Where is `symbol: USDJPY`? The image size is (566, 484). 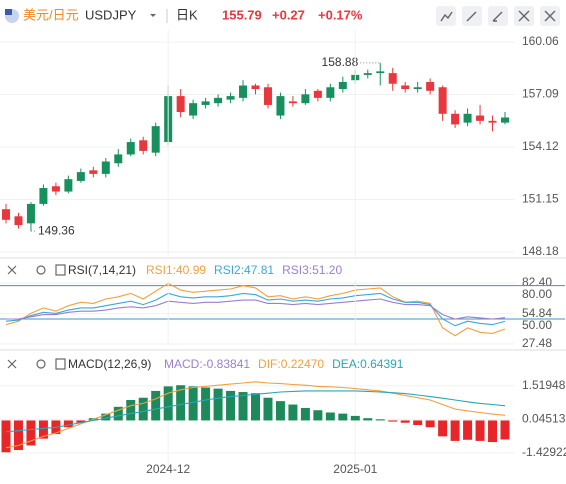
symbol: USDJPY is located at coordinates (111, 14).